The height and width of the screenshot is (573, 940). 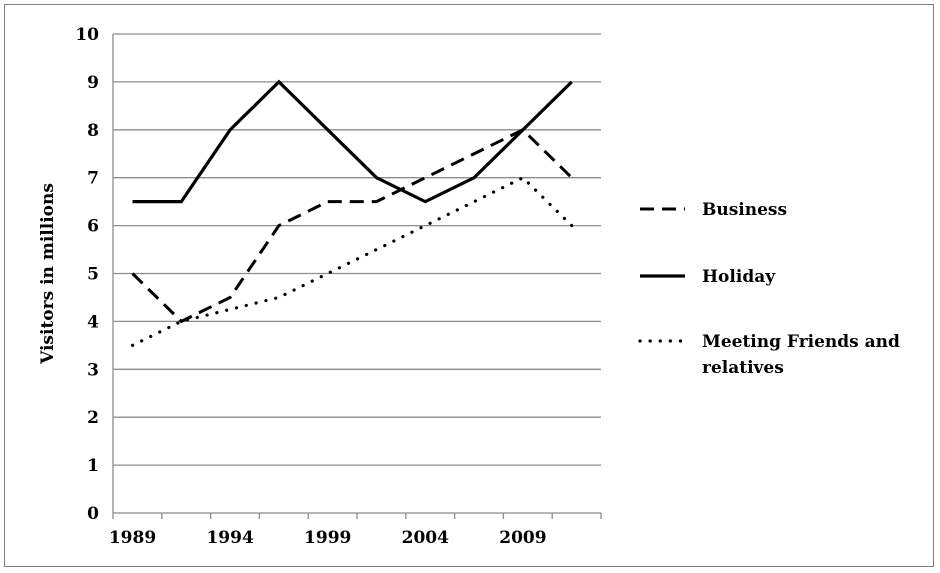 I want to click on y-tick-labels: 0 1 2 3 4 5 6 7 8 9 10, so click(x=87, y=274).